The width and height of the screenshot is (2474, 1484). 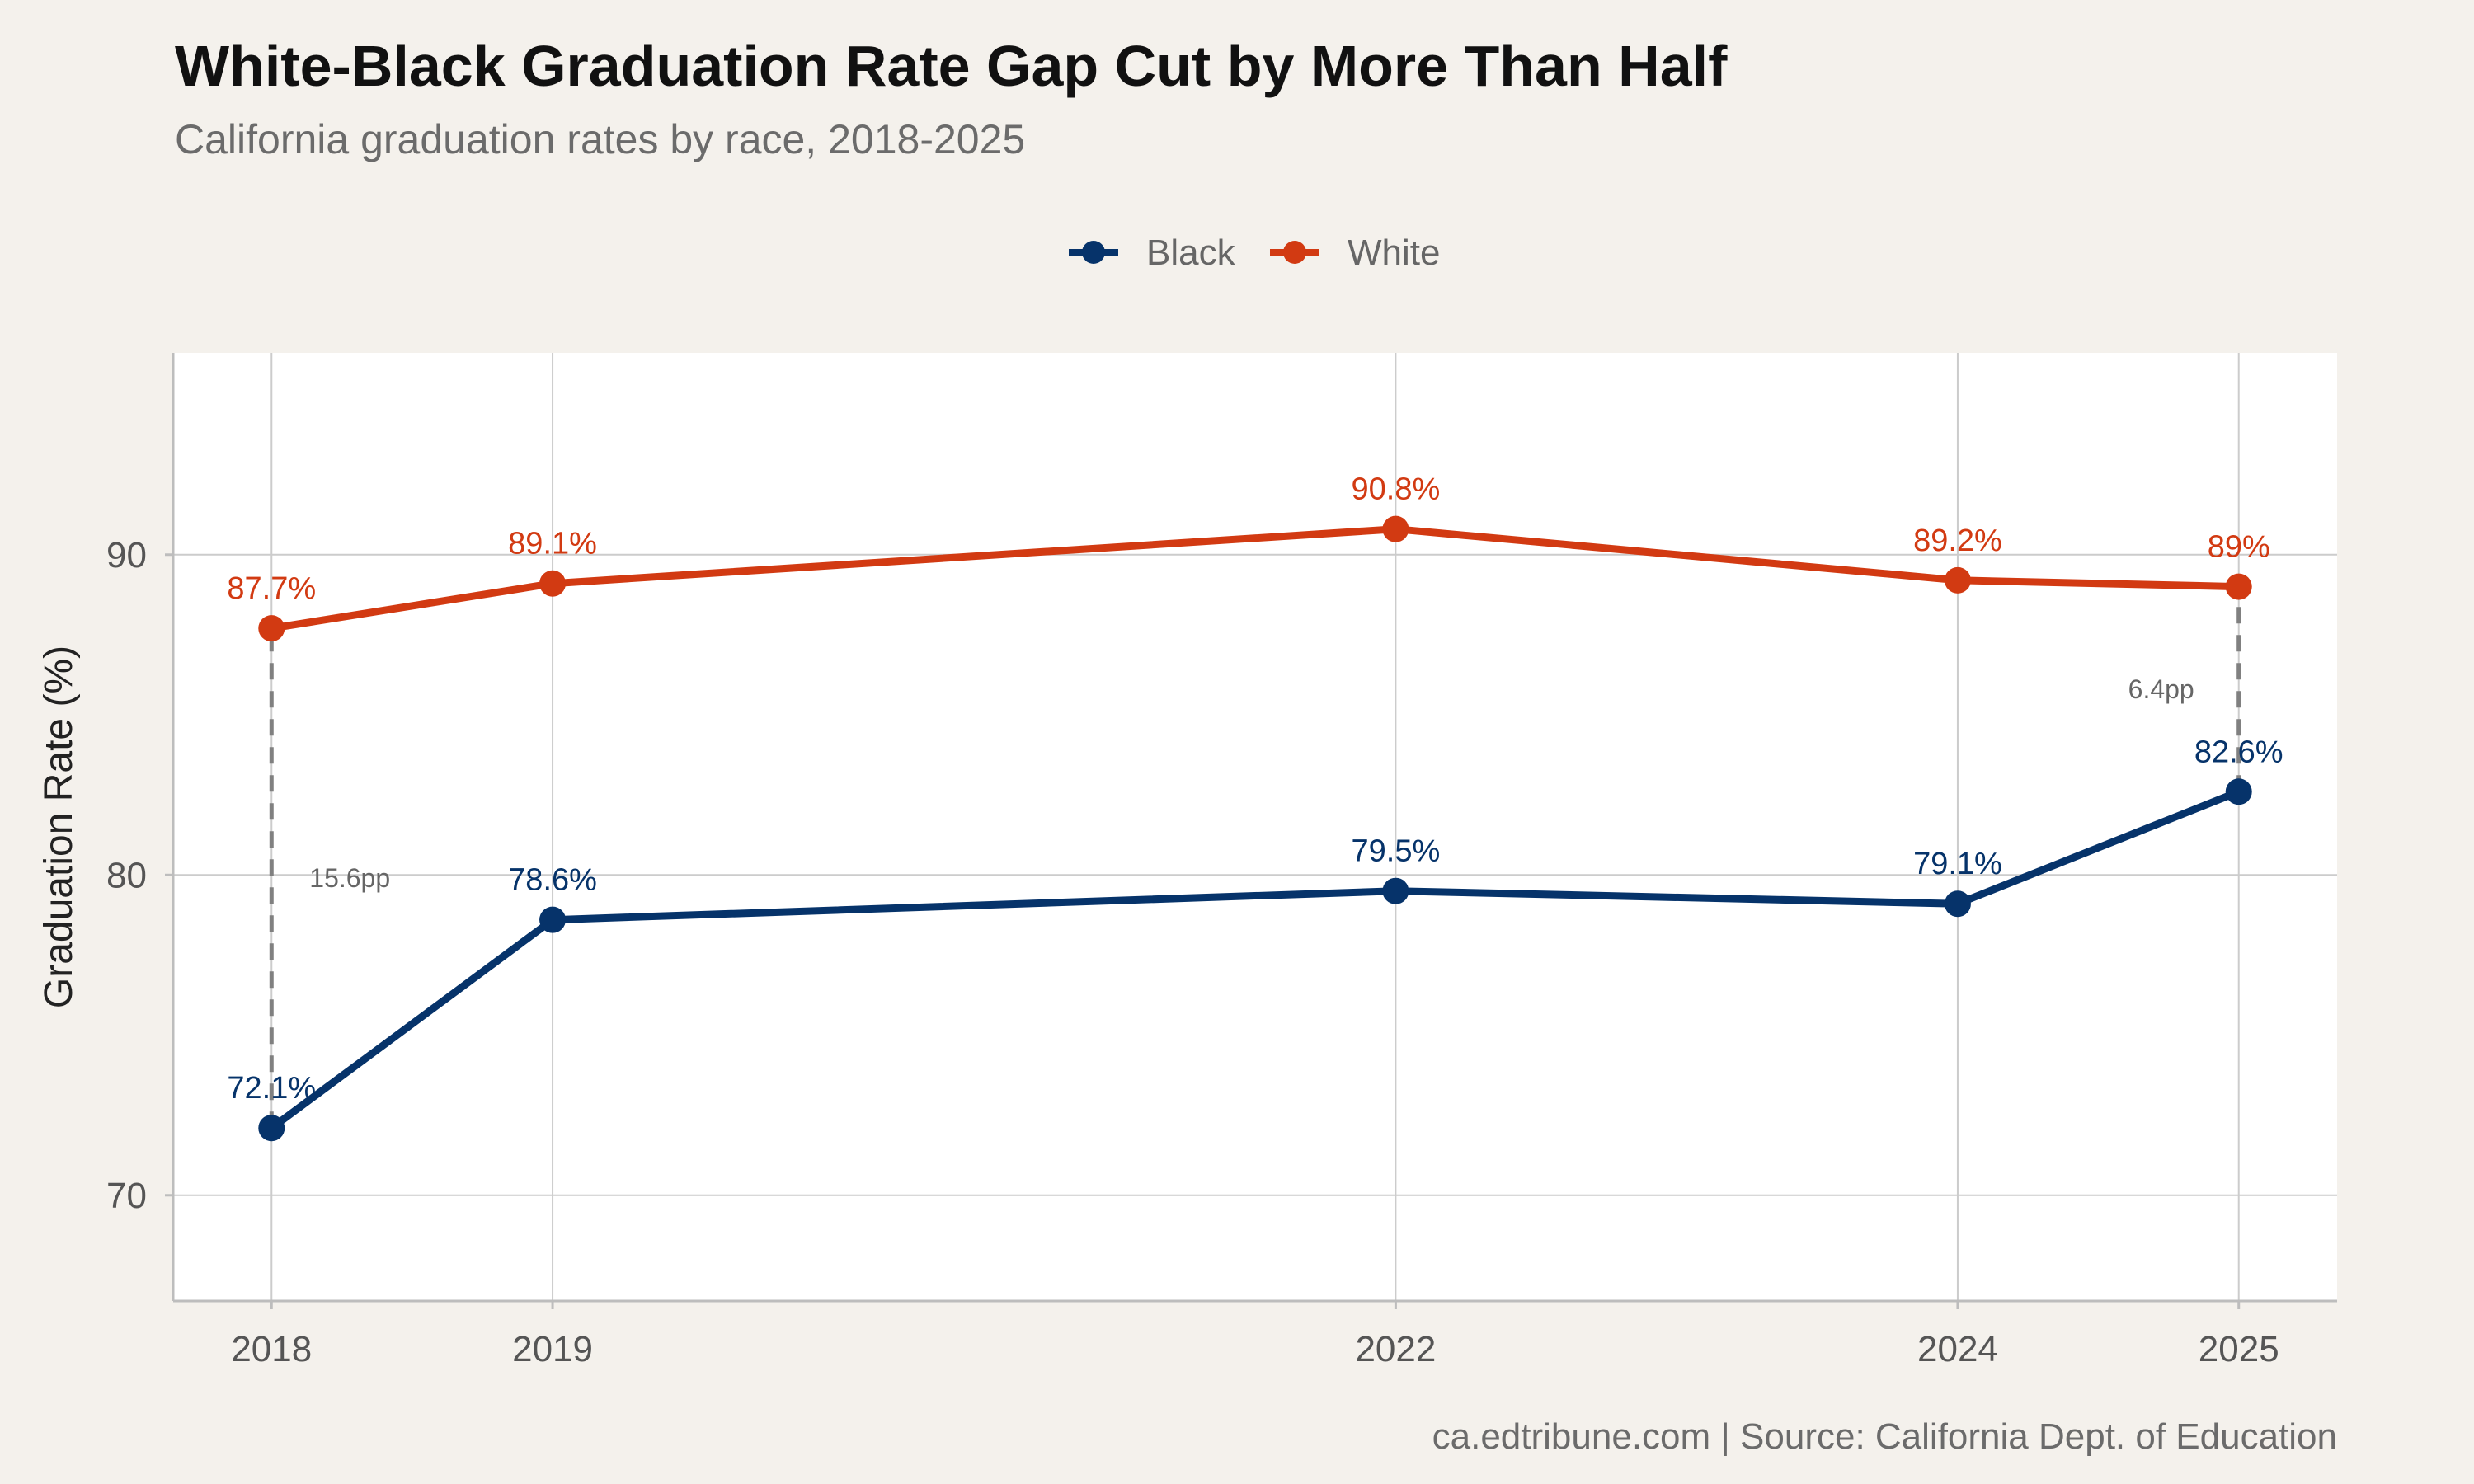 What do you see at coordinates (1957, 904) in the screenshot?
I see `data-point-black-2024` at bounding box center [1957, 904].